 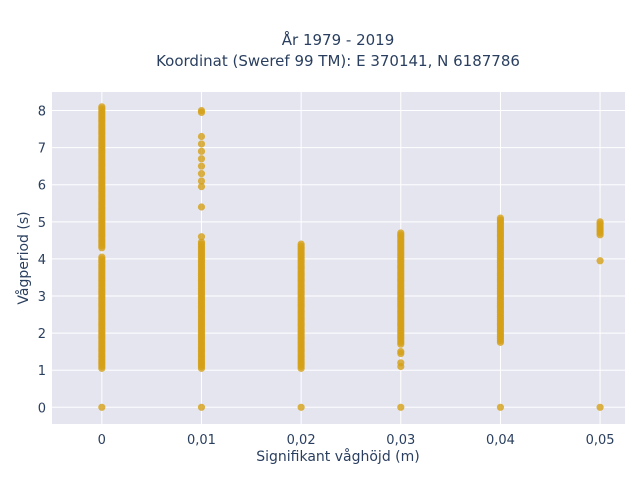 I want to click on y-tick-label: 7, so click(x=42, y=149).